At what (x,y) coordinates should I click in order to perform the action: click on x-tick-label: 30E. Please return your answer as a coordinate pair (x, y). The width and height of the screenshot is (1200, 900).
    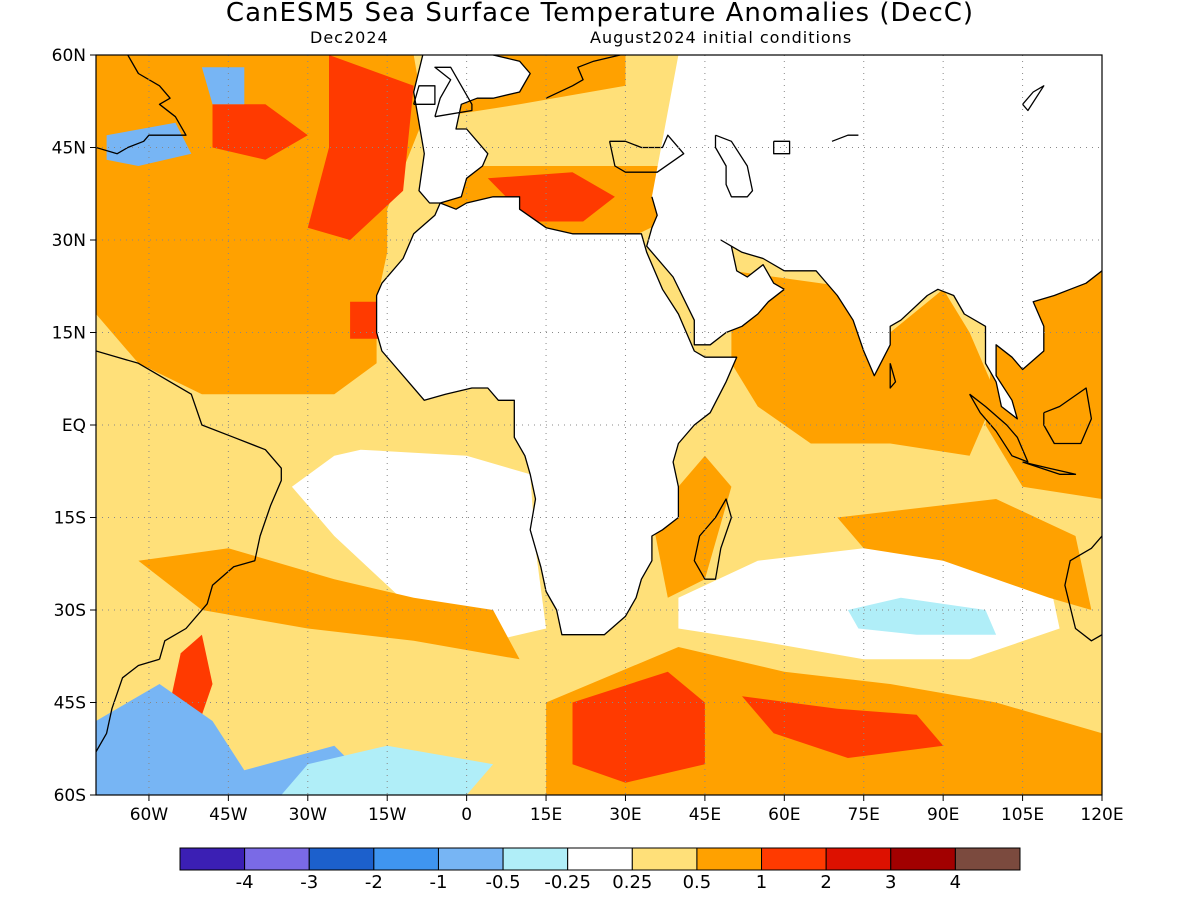
    Looking at the image, I should click on (625, 815).